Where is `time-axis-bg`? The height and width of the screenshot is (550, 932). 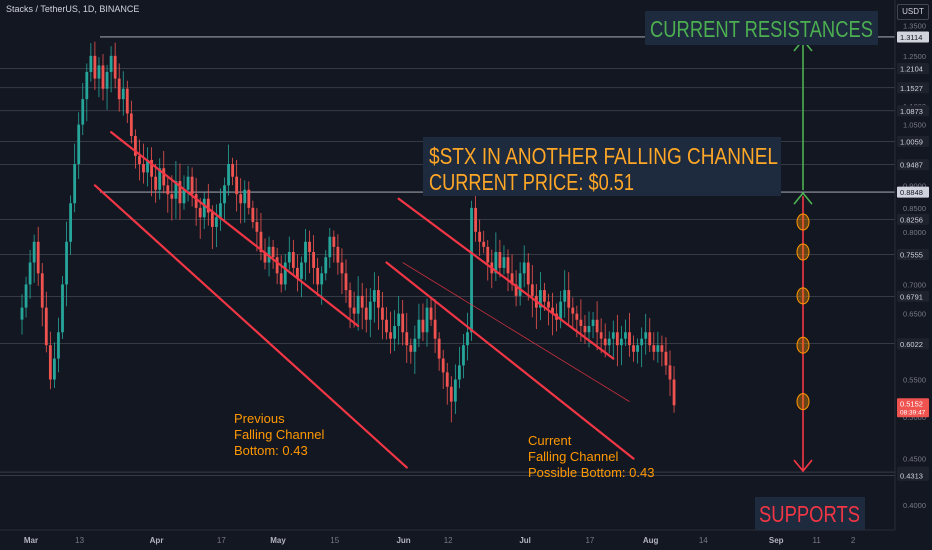
time-axis-bg is located at coordinates (447, 540).